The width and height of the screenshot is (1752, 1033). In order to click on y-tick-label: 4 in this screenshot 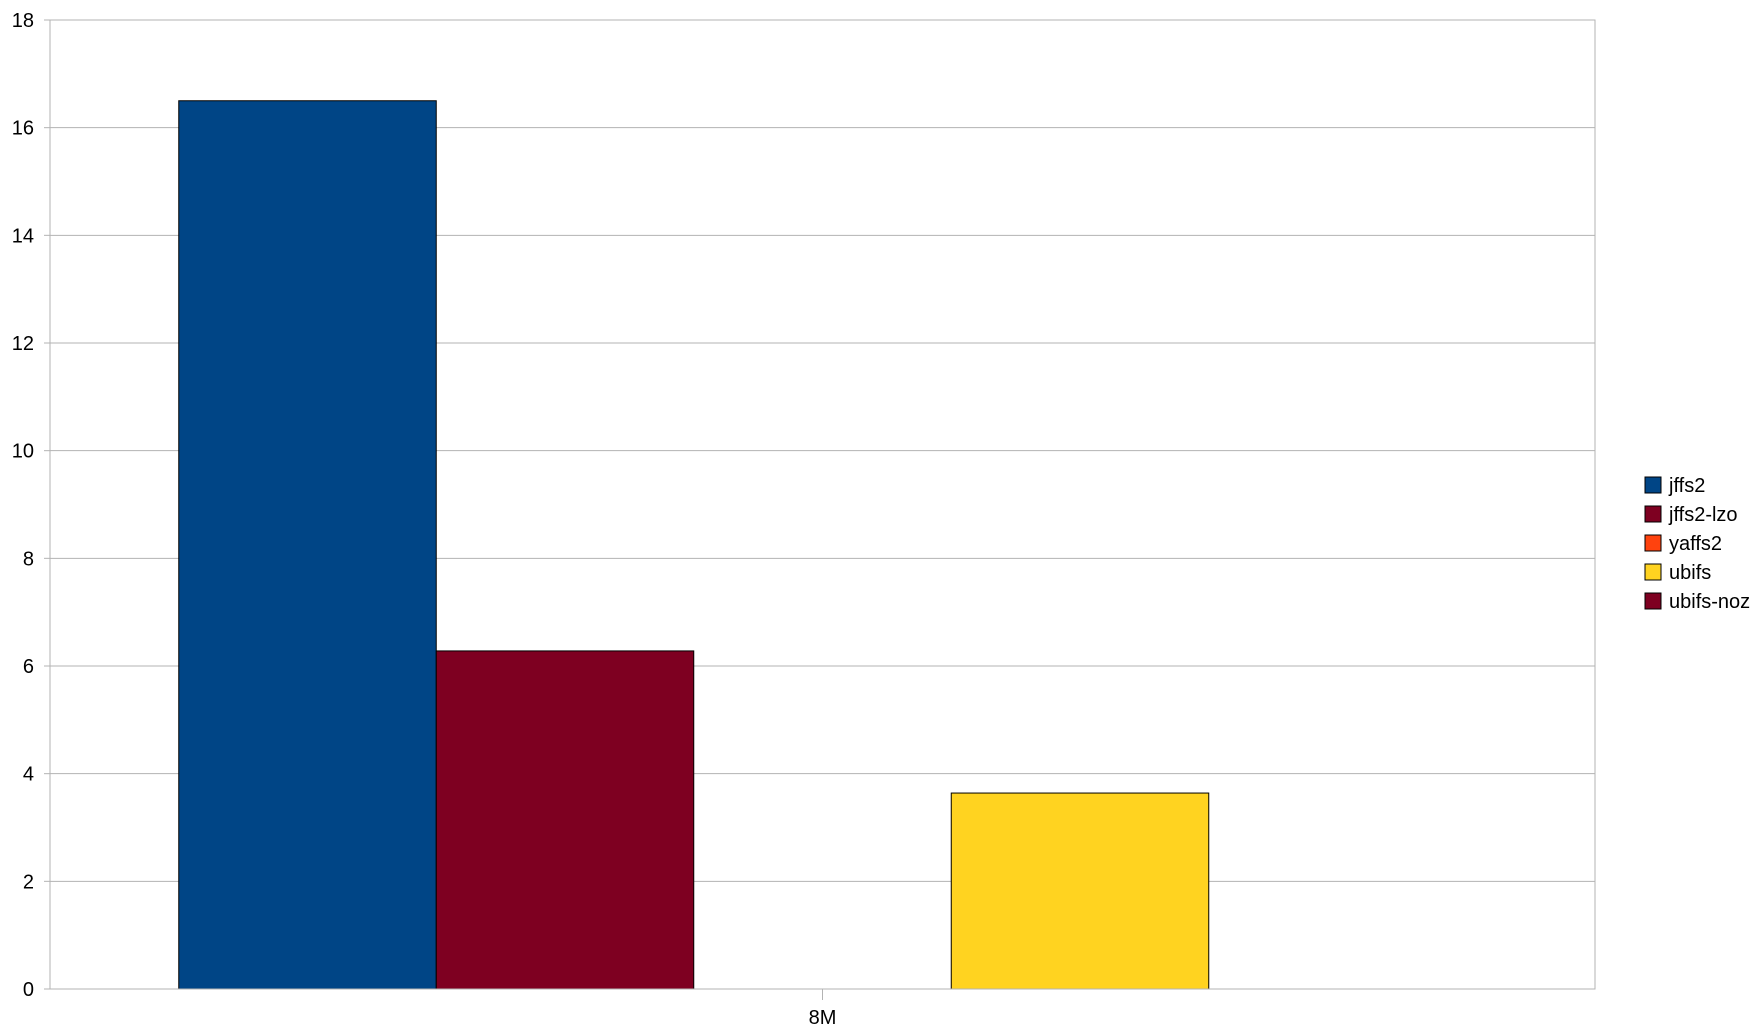, I will do `click(28, 775)`.